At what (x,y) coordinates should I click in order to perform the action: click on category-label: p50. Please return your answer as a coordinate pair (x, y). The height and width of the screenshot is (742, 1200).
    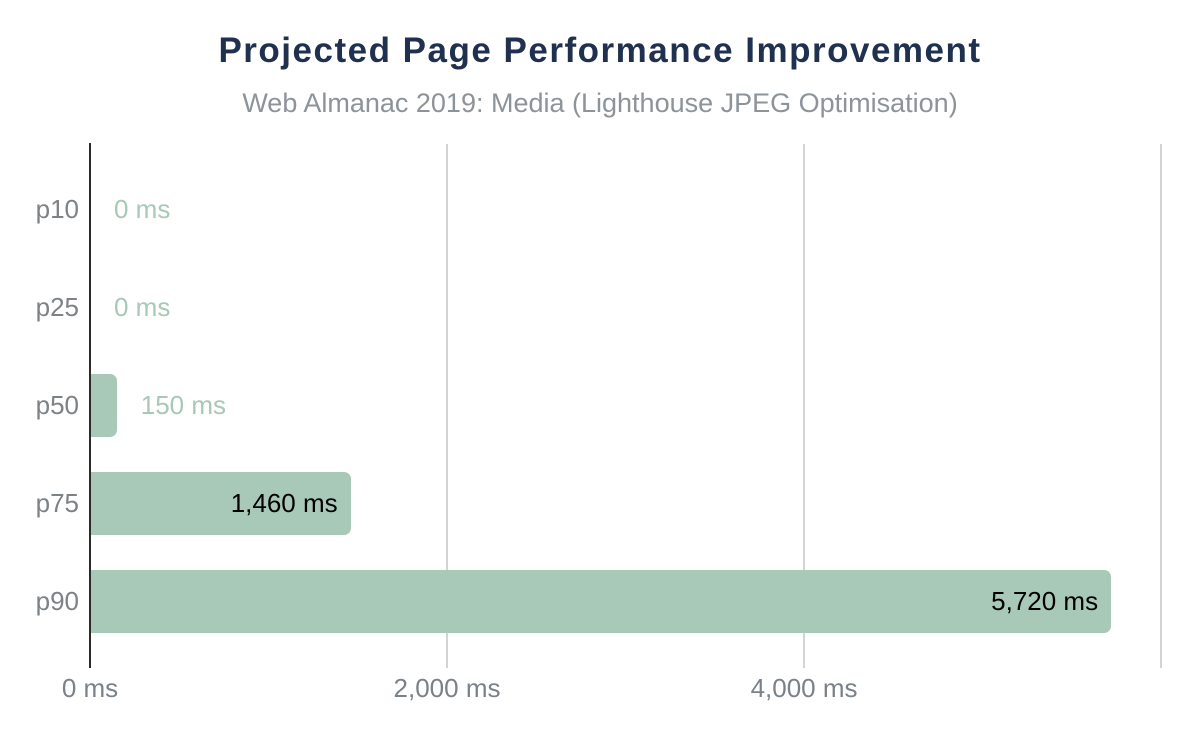
    Looking at the image, I should click on (57, 405).